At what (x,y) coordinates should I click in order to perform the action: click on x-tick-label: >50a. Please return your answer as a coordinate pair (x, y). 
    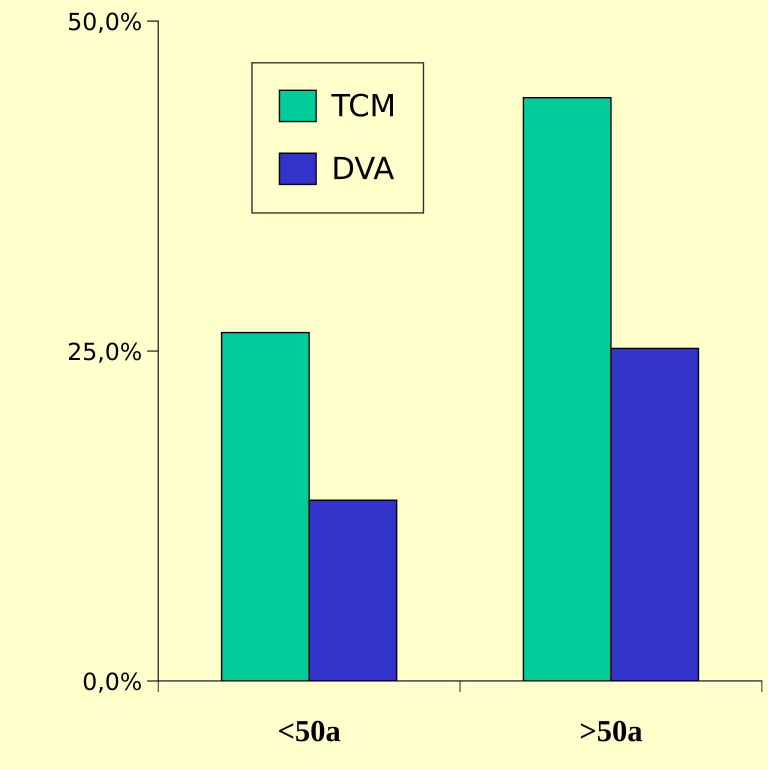
    Looking at the image, I should click on (611, 731).